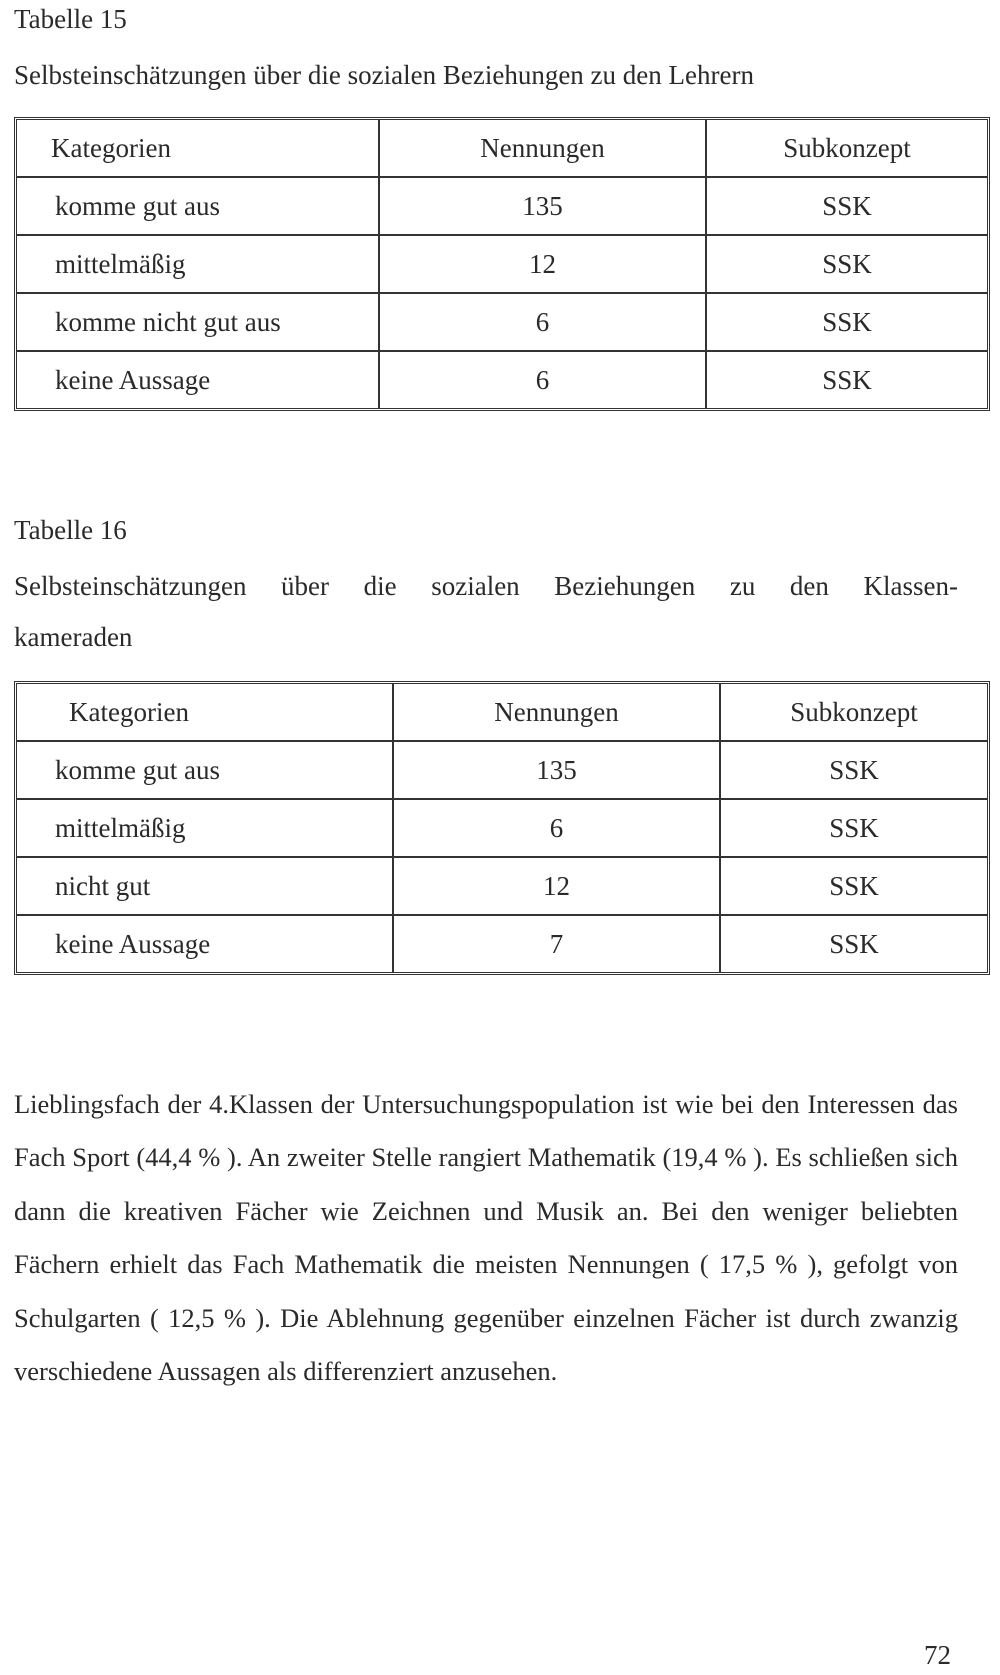 The image size is (1000, 1675). What do you see at coordinates (937, 1655) in the screenshot?
I see `page-number: 72` at bounding box center [937, 1655].